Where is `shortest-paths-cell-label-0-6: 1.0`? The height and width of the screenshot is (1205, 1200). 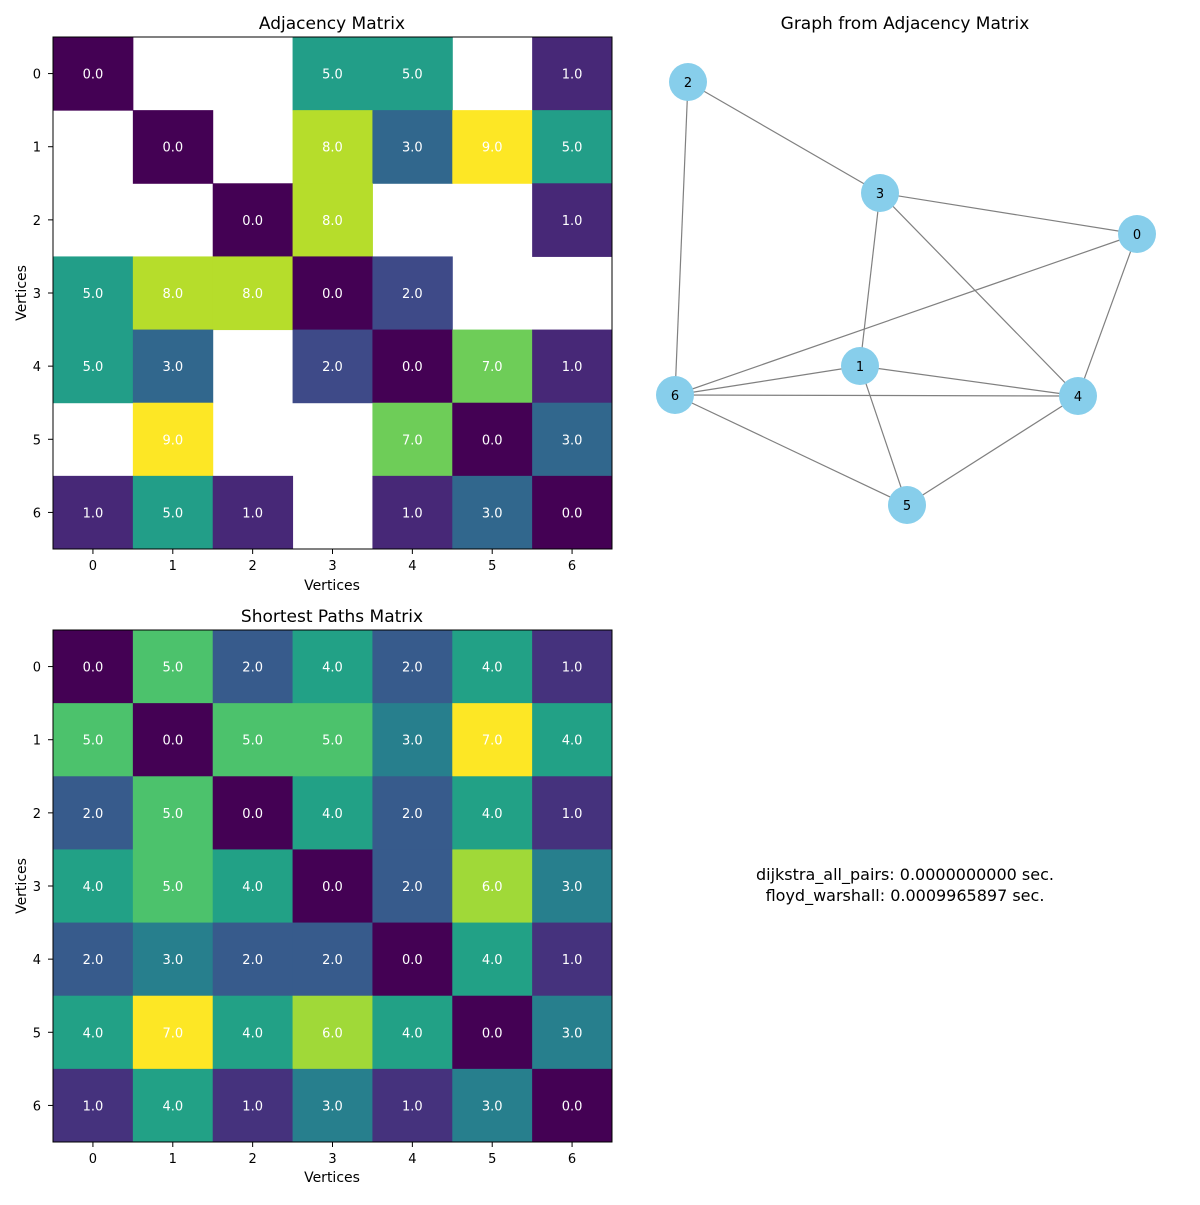 shortest-paths-cell-label-0-6: 1.0 is located at coordinates (572, 668).